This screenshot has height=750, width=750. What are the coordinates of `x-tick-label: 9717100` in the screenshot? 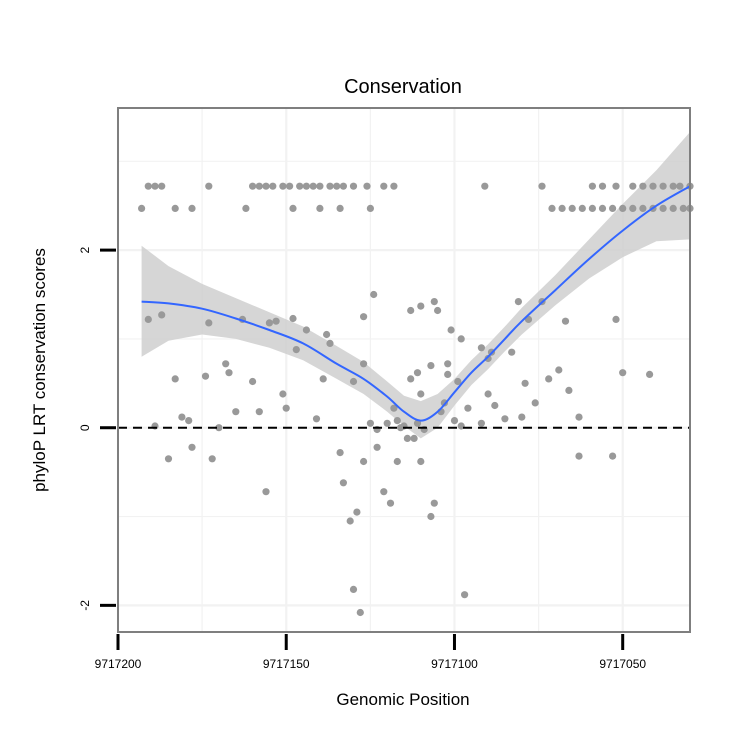 It's located at (454, 664).